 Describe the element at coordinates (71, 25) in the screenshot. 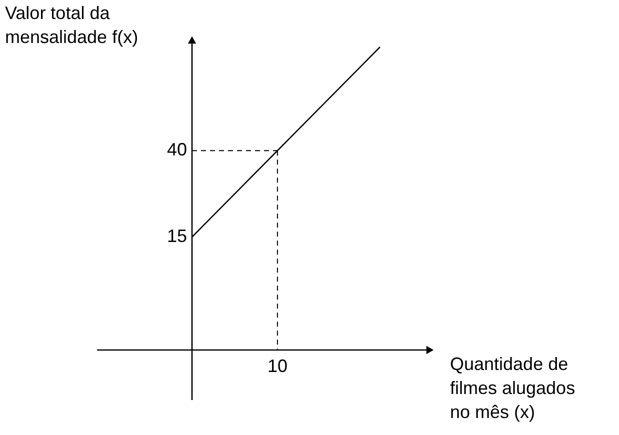

I see `y-axis-title: Valor total da mensalidade f(x)` at that location.